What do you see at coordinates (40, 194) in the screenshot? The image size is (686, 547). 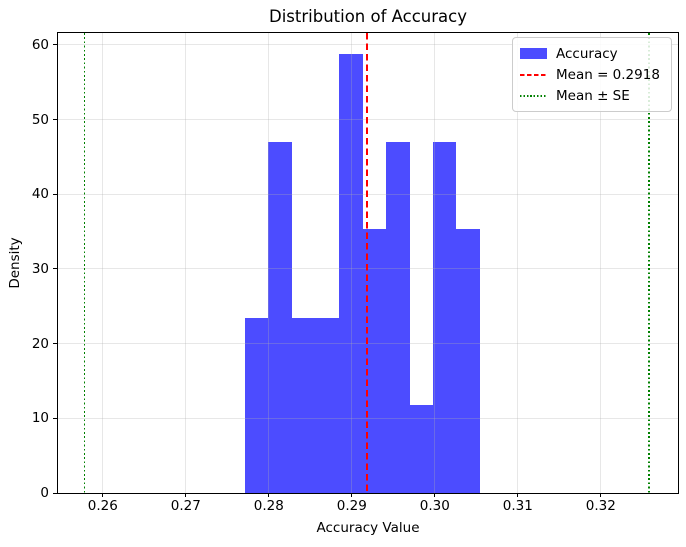 I see `y-tick-label: 40` at bounding box center [40, 194].